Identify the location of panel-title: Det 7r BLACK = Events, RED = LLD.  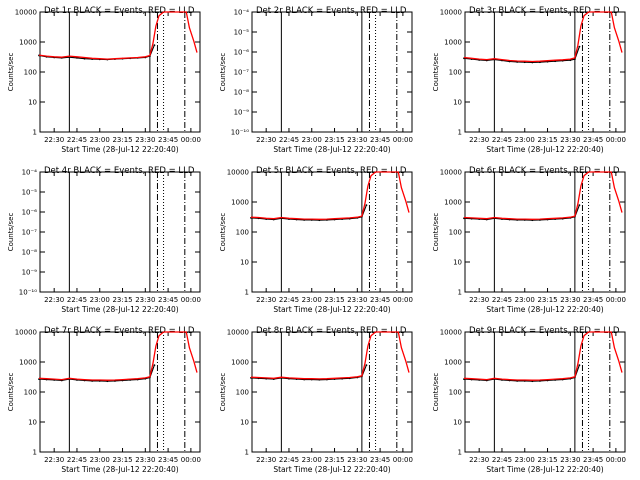
(119, 331).